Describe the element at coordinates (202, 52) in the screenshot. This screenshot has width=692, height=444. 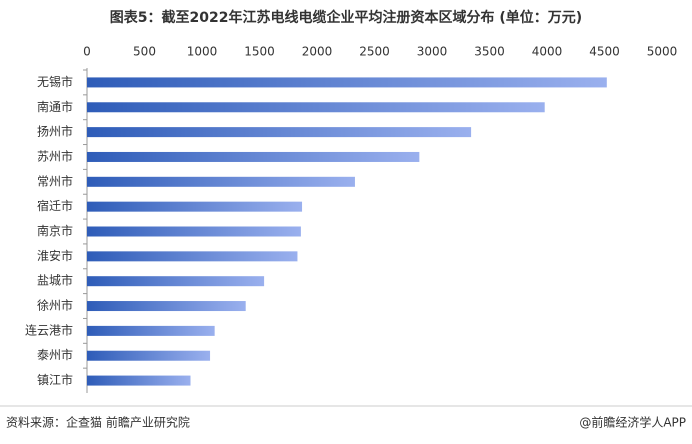
I see `x-tick-label: 1000` at that location.